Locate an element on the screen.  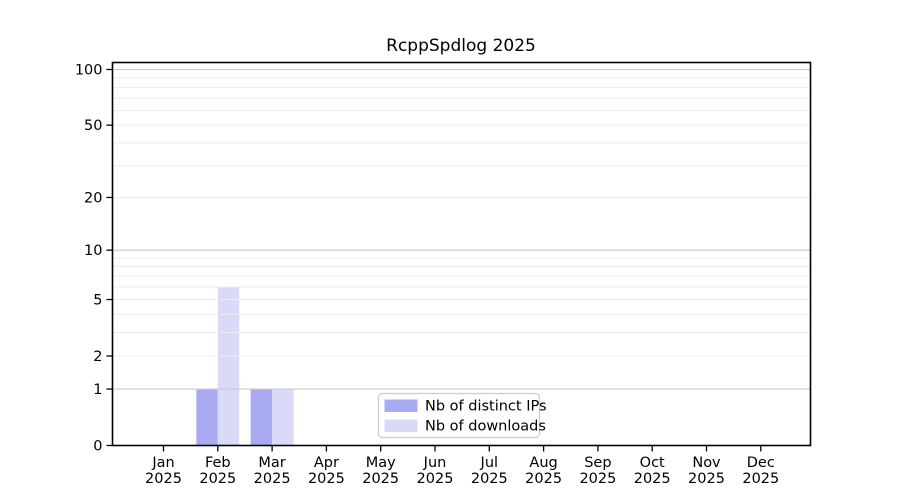
chart-title: RcppSpdlog 2025 is located at coordinates (461, 46).